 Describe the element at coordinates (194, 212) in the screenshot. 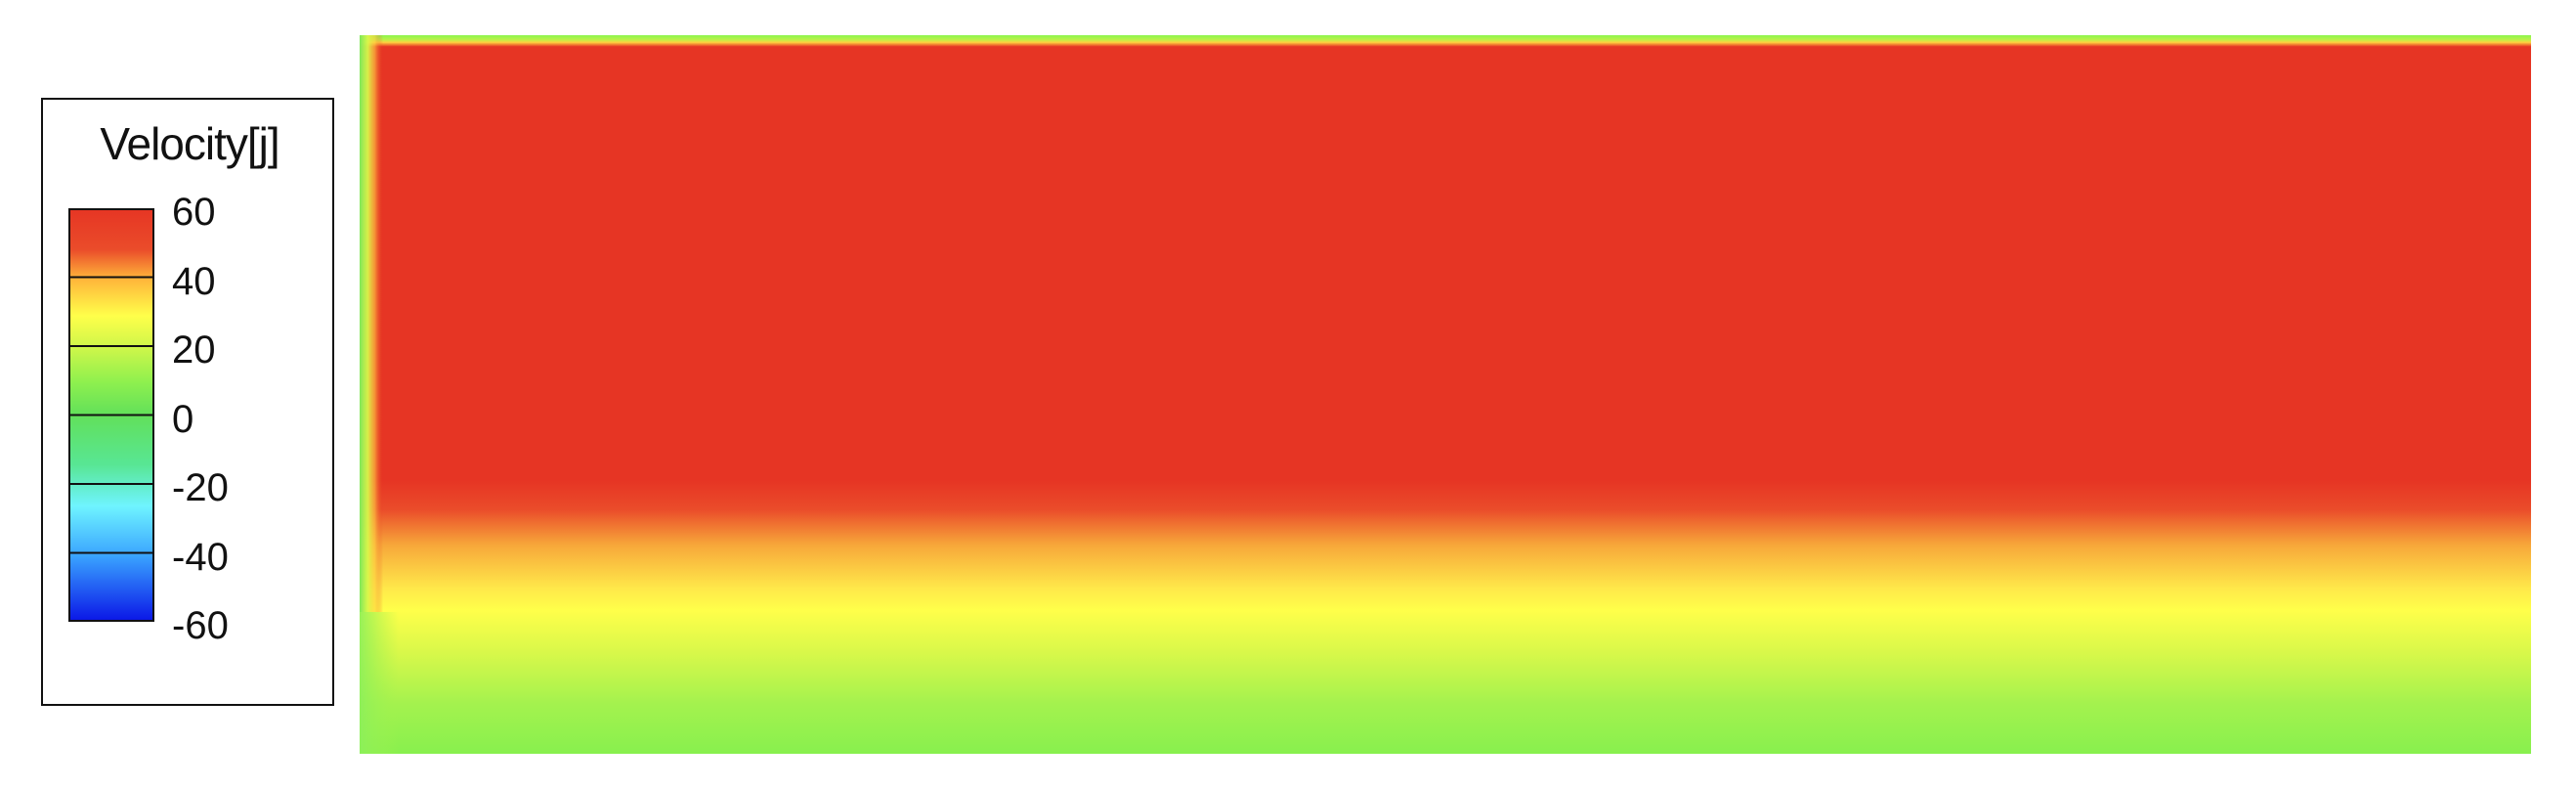

I see `colorbar-tick-label: 60` at that location.